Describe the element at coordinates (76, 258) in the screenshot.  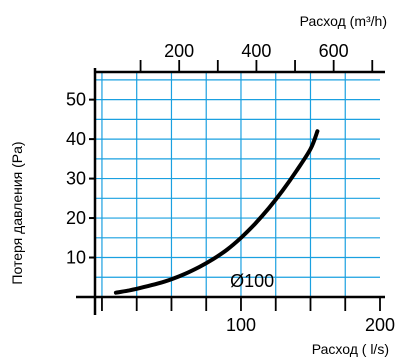
I see `y-tick-label: 10` at that location.